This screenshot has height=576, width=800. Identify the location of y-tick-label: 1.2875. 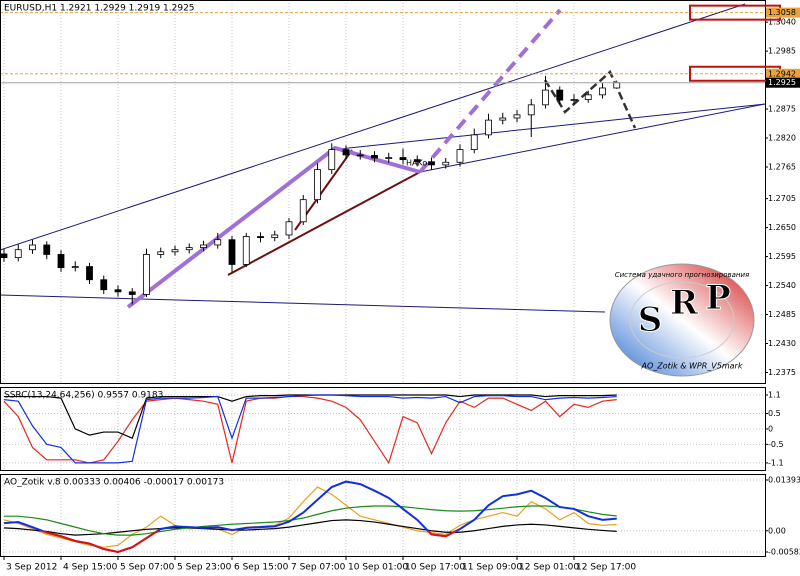
(782, 109).